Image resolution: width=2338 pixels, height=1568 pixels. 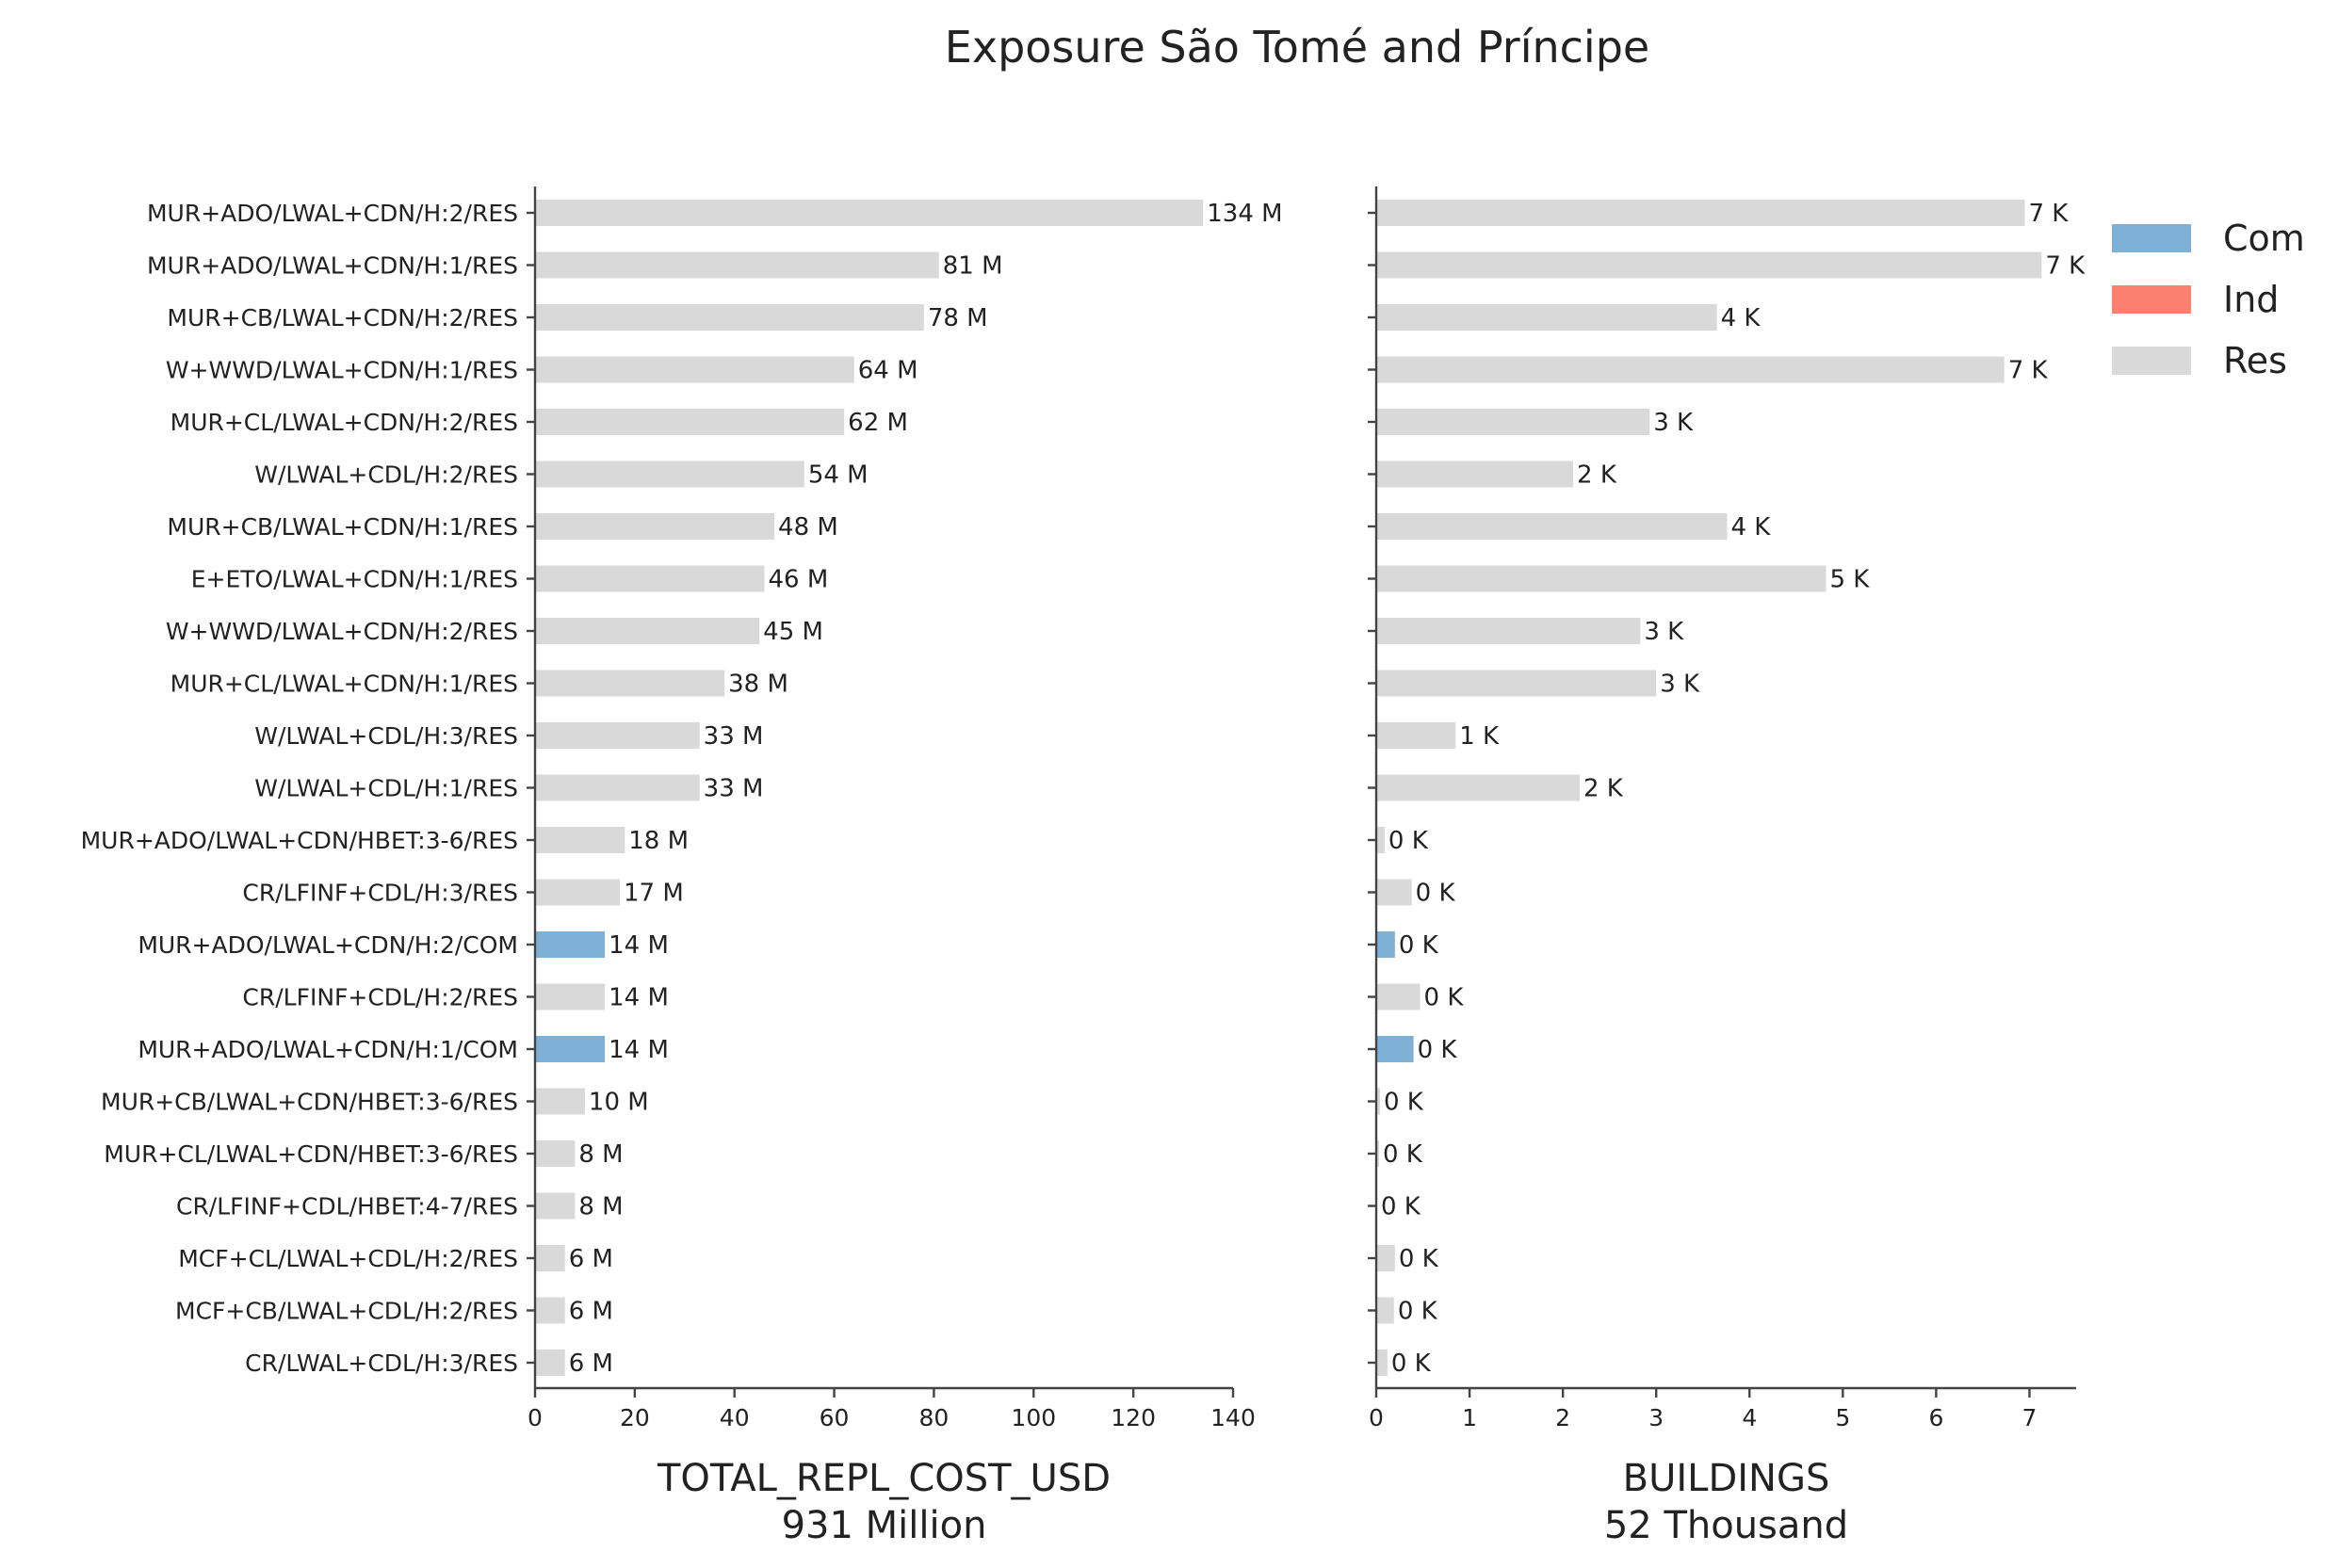 I want to click on category-label: MUR+CL/LWAL+CDN/H:1/RES, so click(x=344, y=684).